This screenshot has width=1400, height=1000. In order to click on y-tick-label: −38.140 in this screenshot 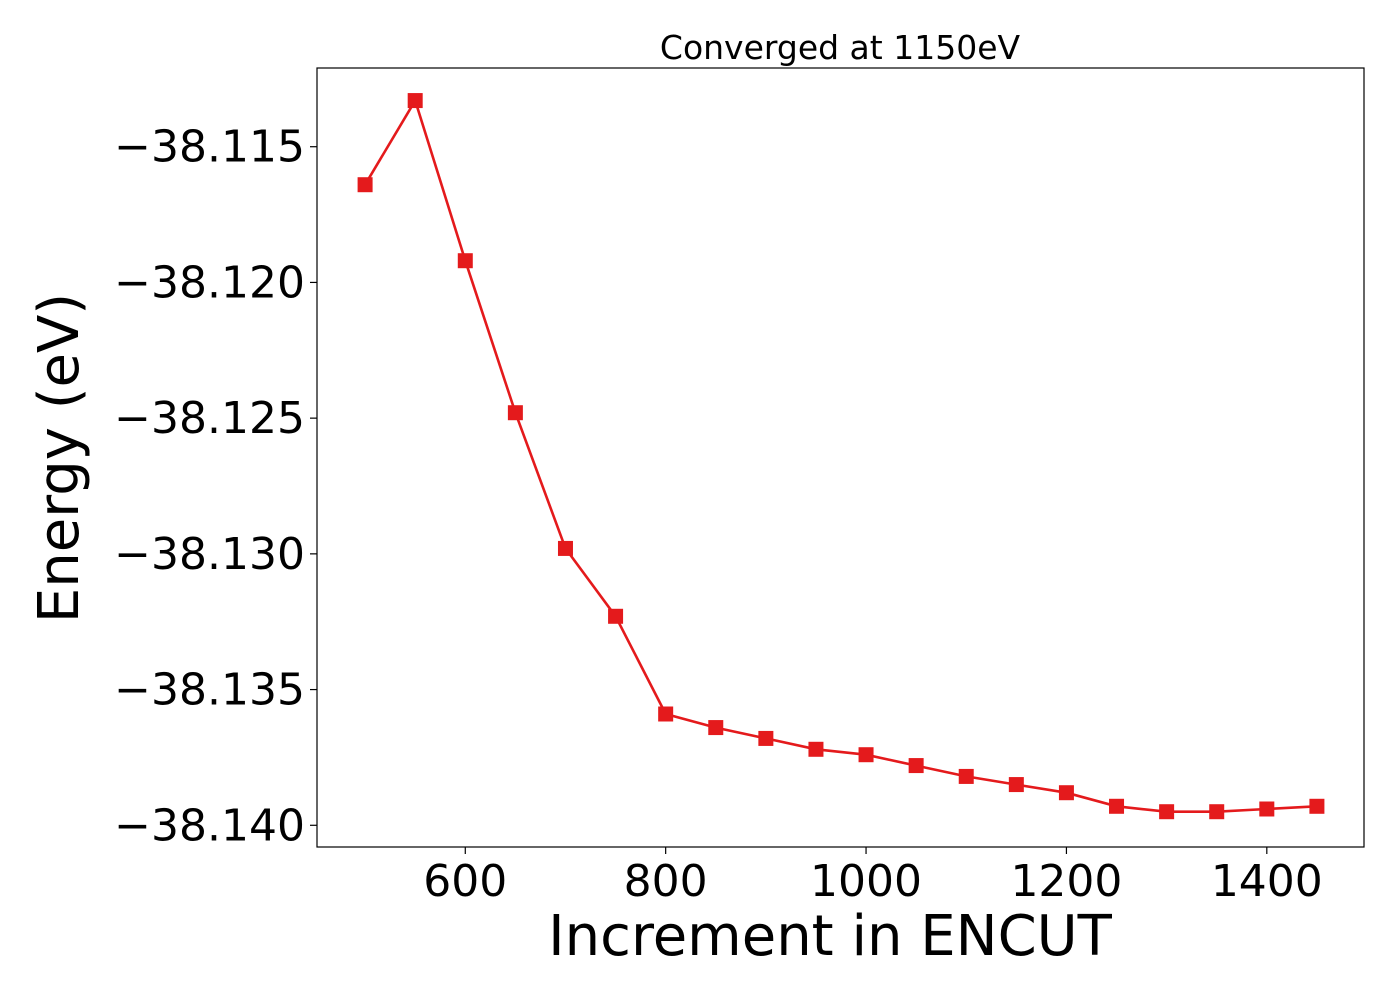, I will do `click(209, 825)`.